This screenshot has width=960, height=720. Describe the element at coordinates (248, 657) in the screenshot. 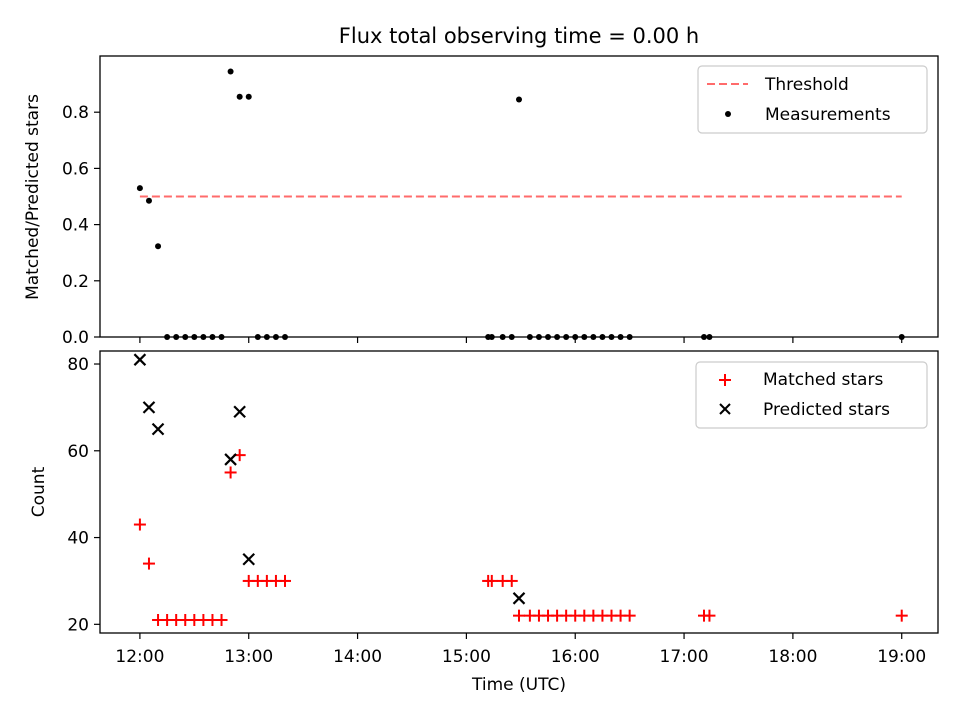

I see `x-tick-label: 13:00` at that location.